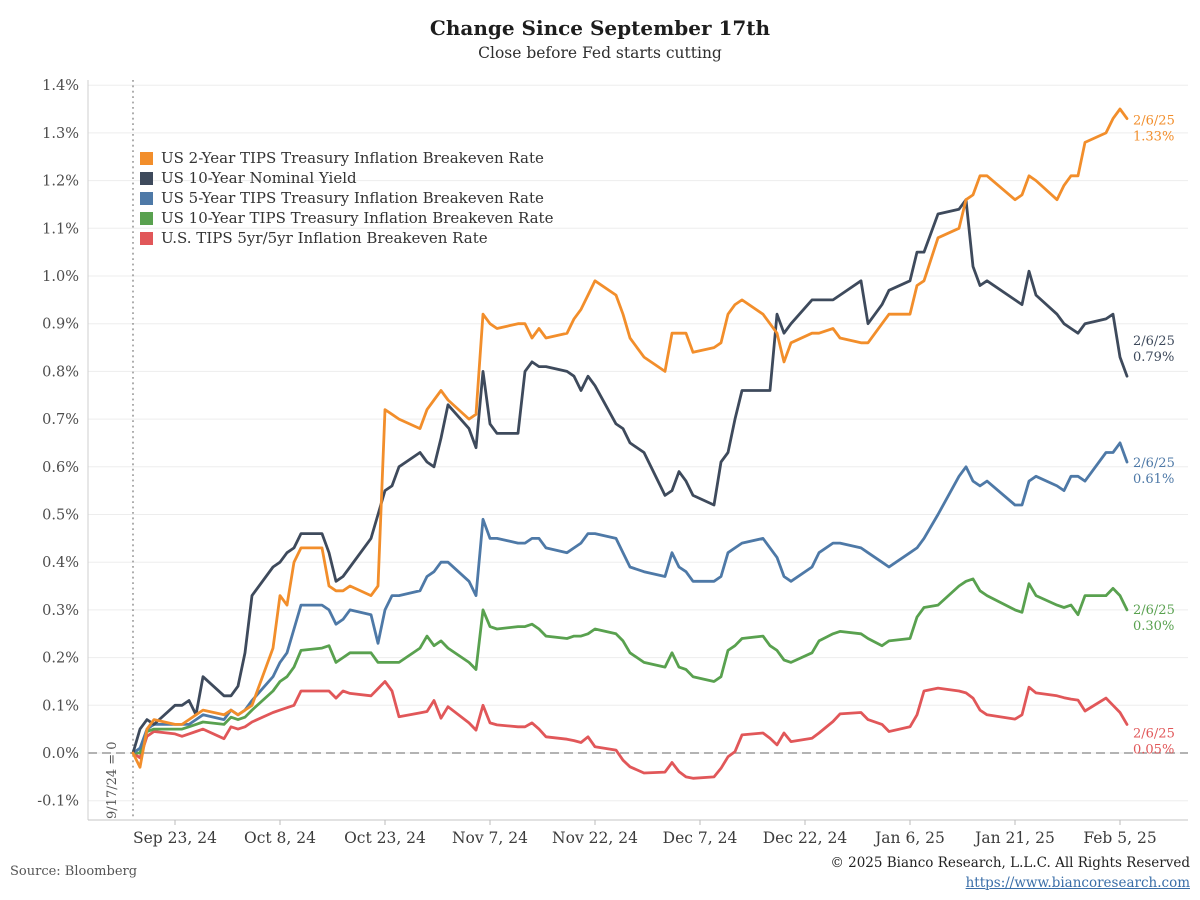 This screenshot has width=1200, height=900. I want to click on y-axis-tick-label: -0.1%, so click(58, 802).